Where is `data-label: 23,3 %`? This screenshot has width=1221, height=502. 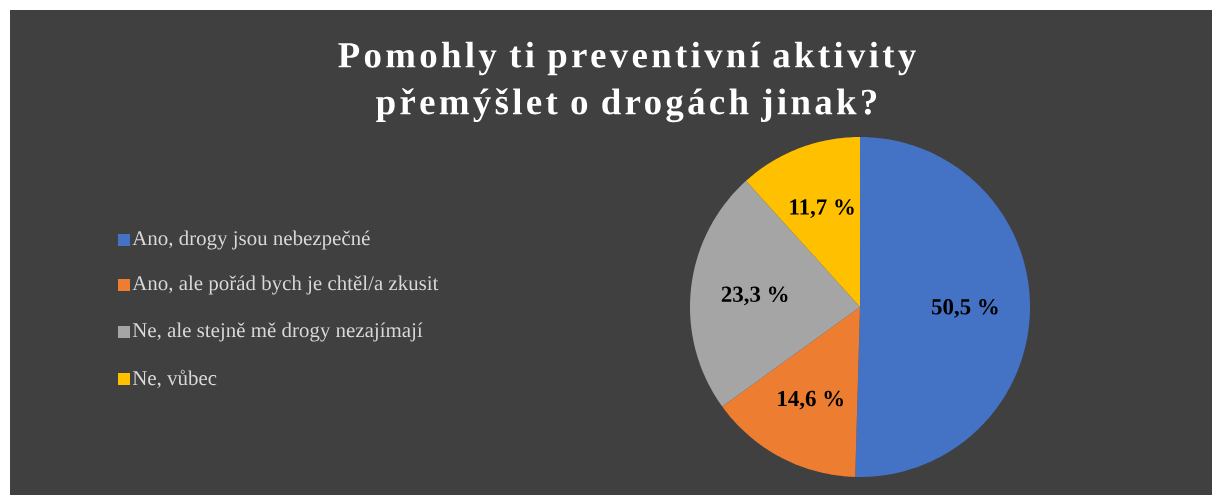 data-label: 23,3 % is located at coordinates (754, 296).